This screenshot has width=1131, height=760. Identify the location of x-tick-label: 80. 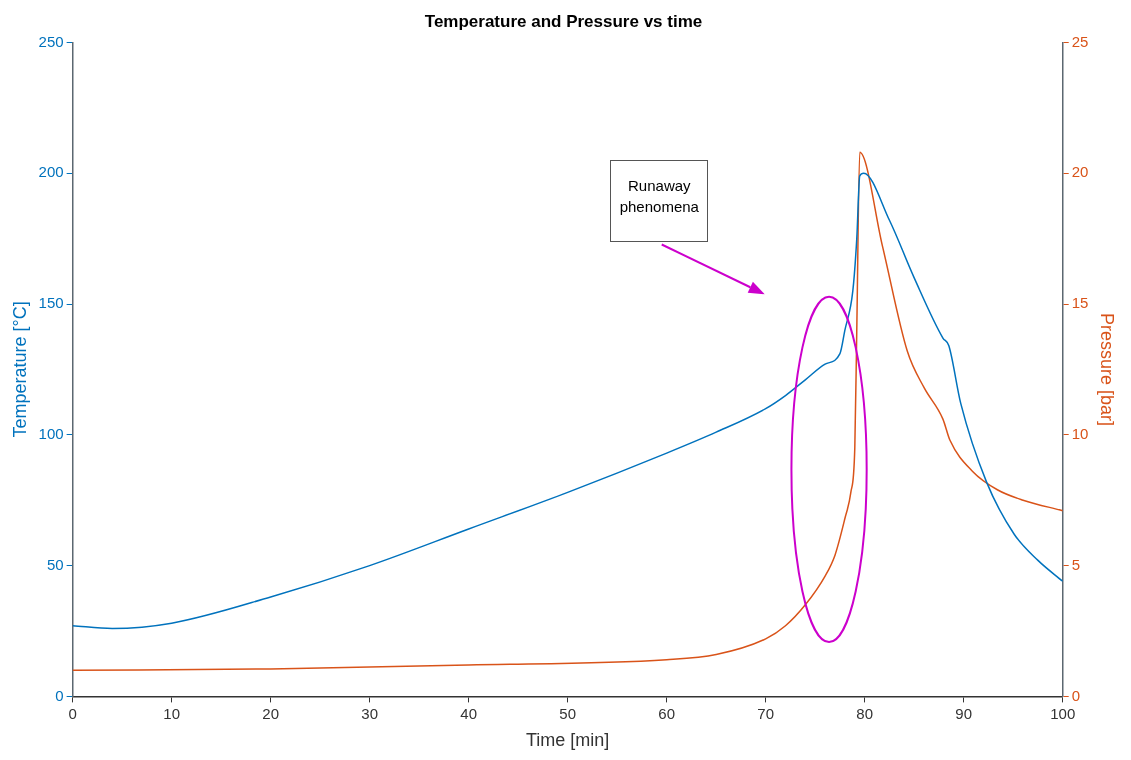
(865, 713).